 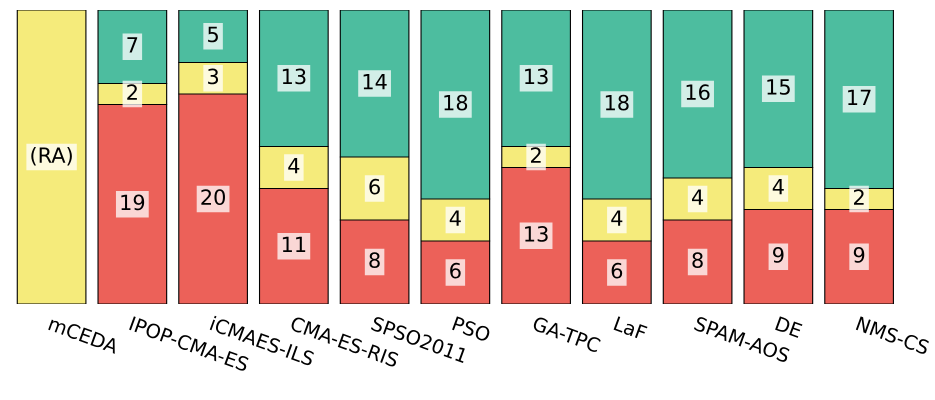 I want to click on data-label: 7, so click(x=132, y=44).